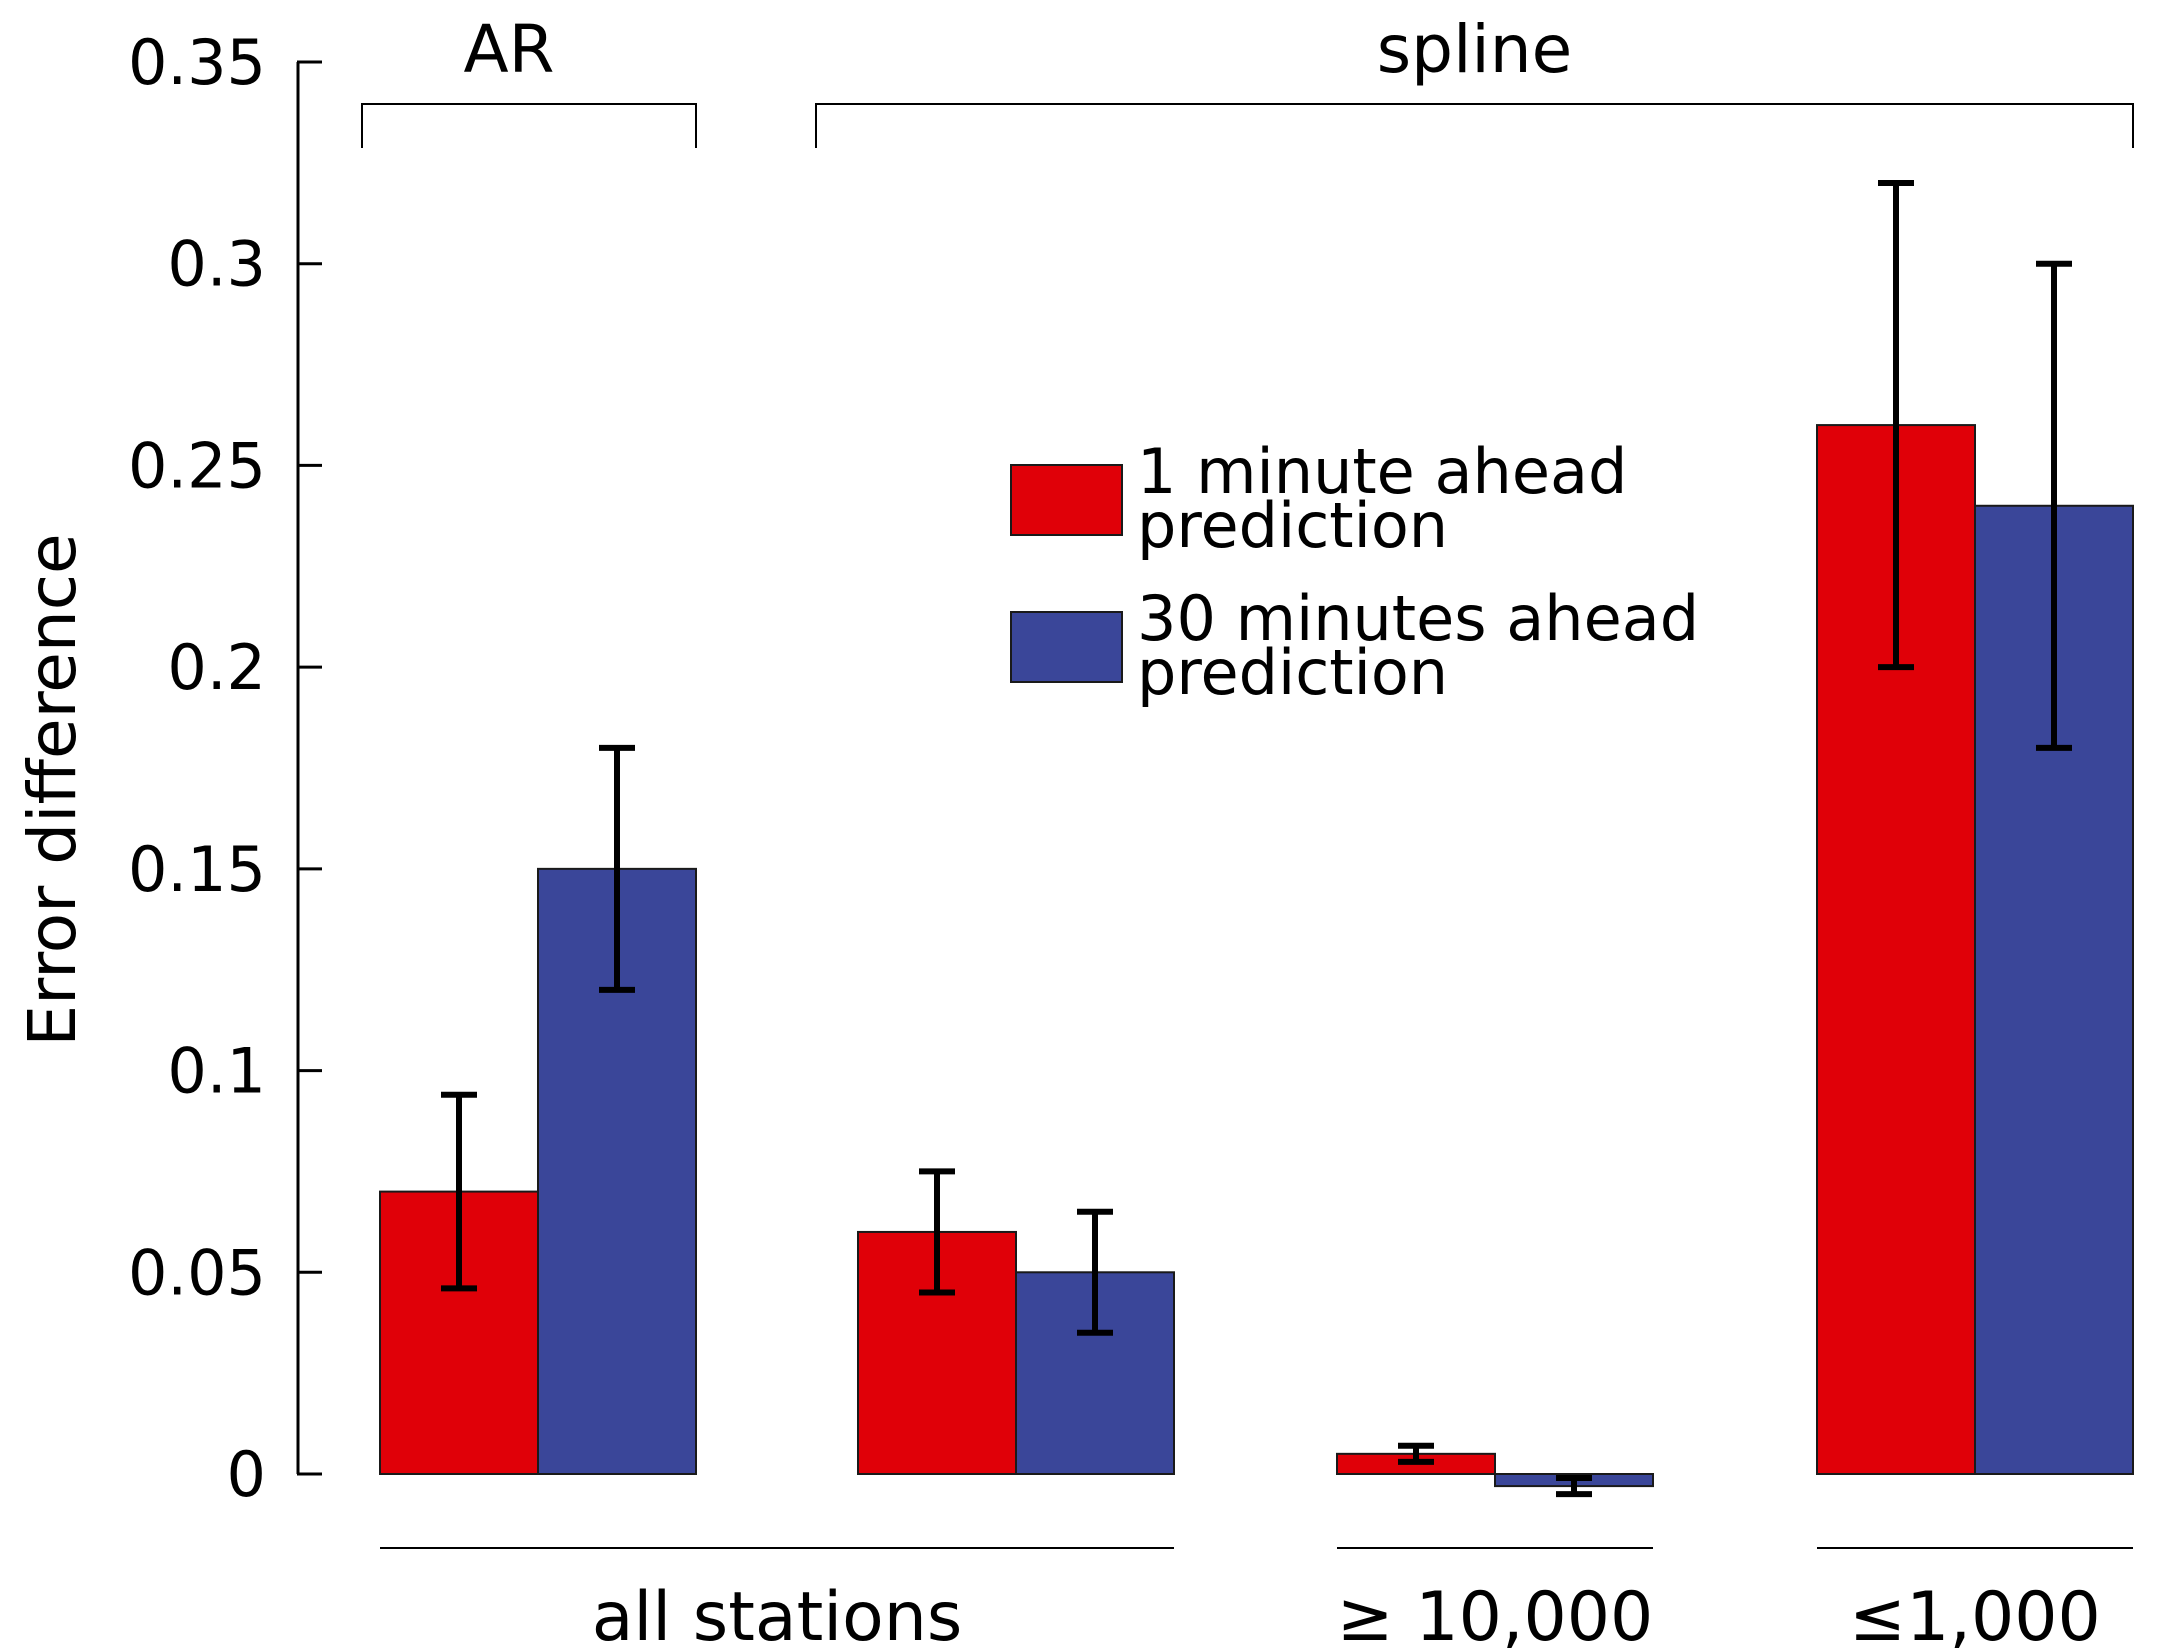  Describe the element at coordinates (1495, 1614) in the screenshot. I see `station-bracket-label: ≥ 10,000` at that location.